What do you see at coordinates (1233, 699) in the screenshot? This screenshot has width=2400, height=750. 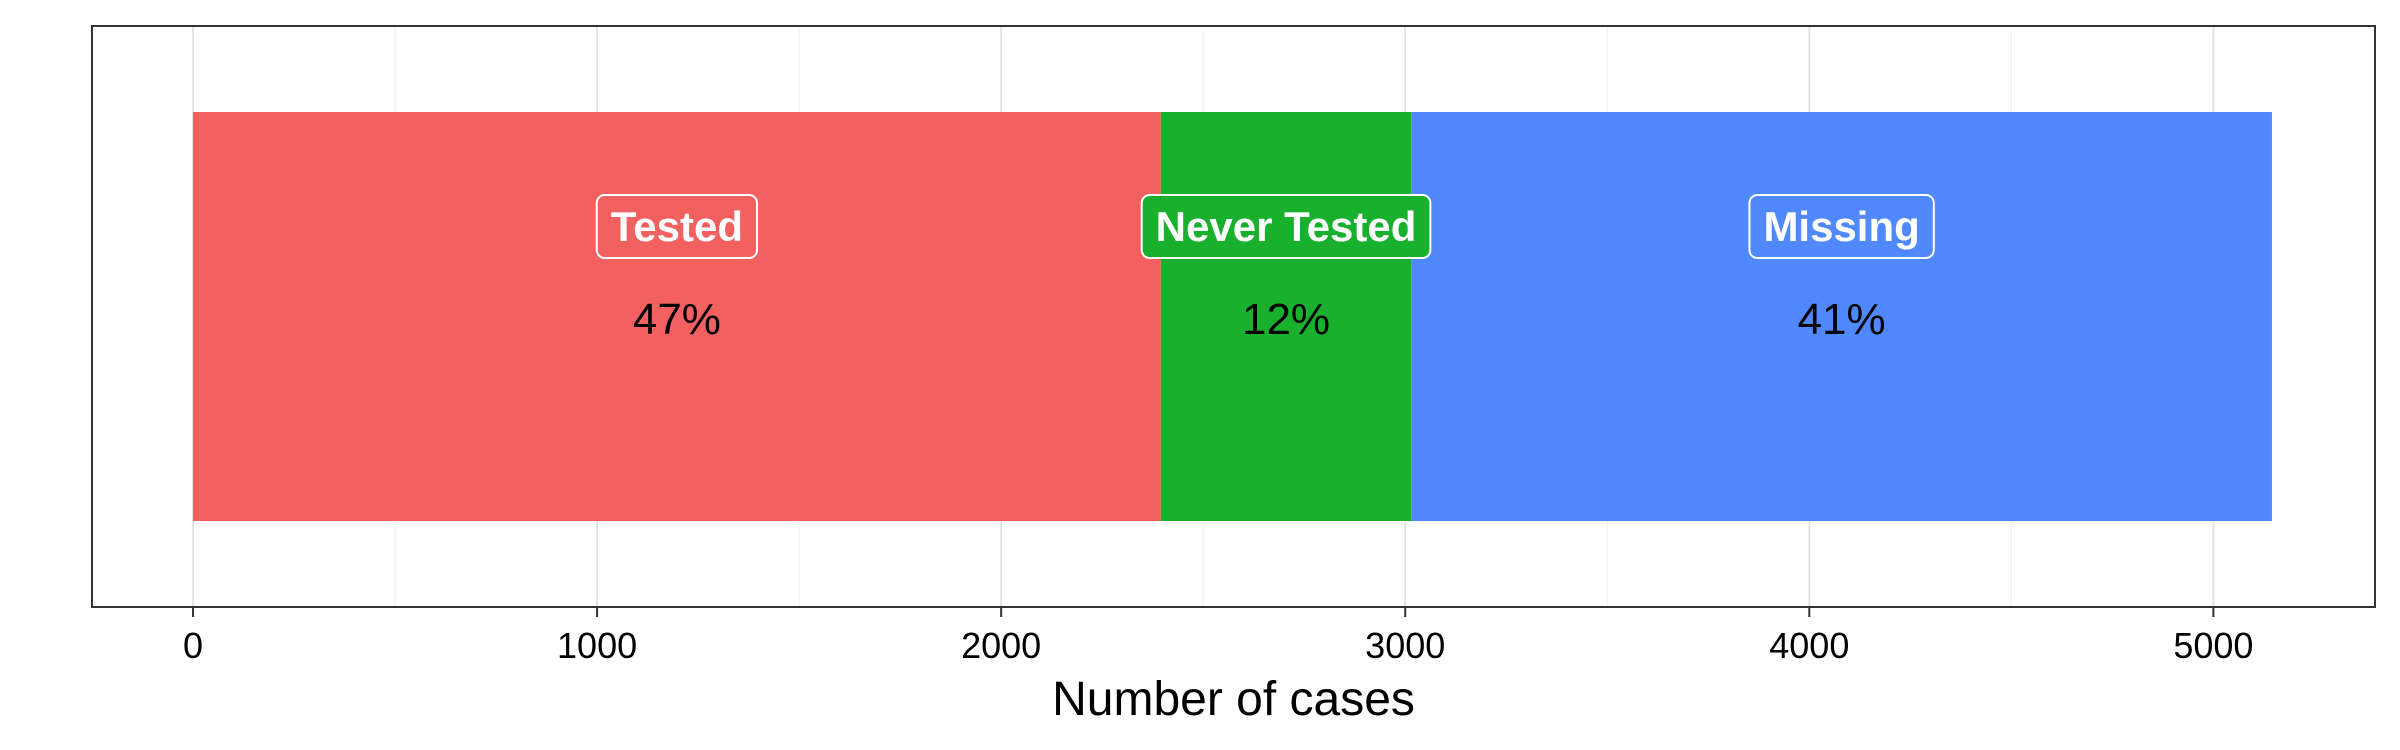 I see `x-axis-title: Number of cases` at bounding box center [1233, 699].